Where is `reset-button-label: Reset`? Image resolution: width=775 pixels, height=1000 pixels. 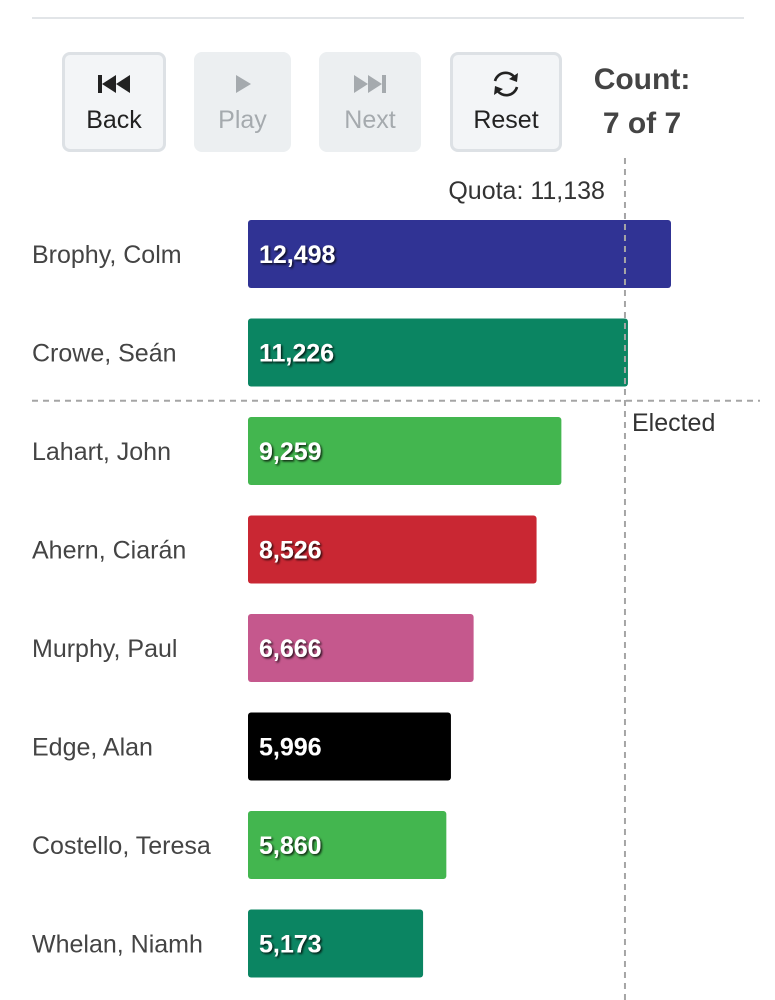
reset-button-label: Reset is located at coordinates (506, 119).